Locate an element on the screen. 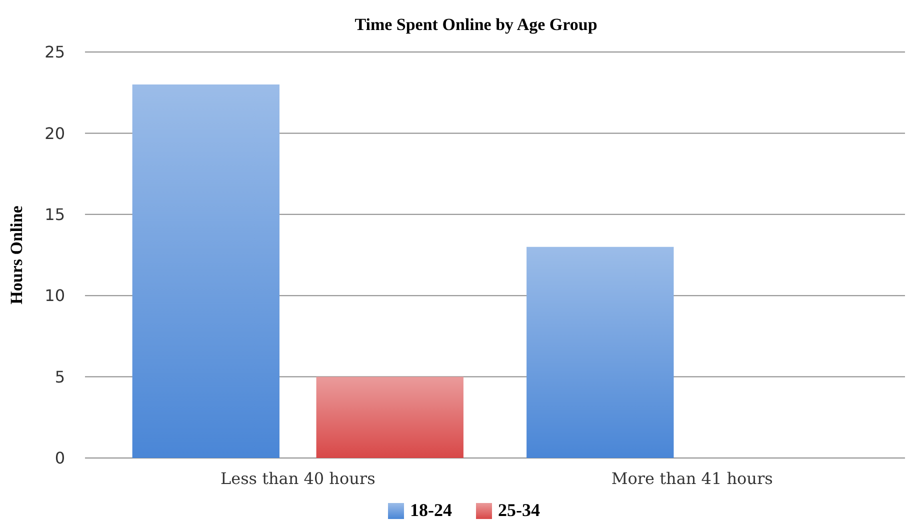  x-tick-label: Less than 40 hours is located at coordinates (298, 478).